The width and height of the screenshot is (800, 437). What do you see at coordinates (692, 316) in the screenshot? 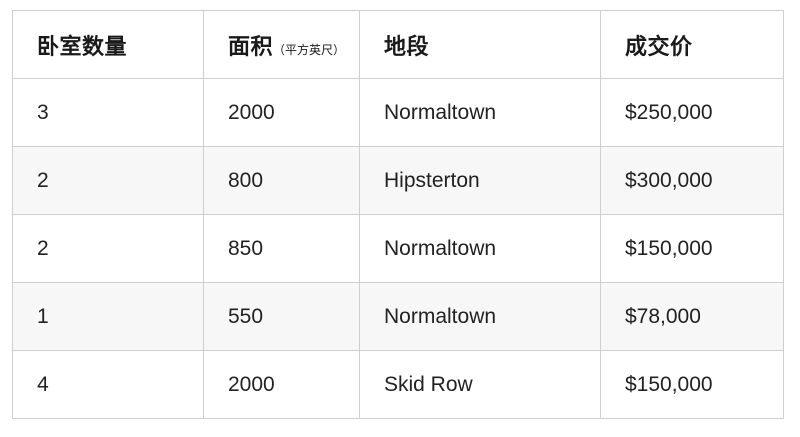
I see `cell-price: $78,000` at bounding box center [692, 316].